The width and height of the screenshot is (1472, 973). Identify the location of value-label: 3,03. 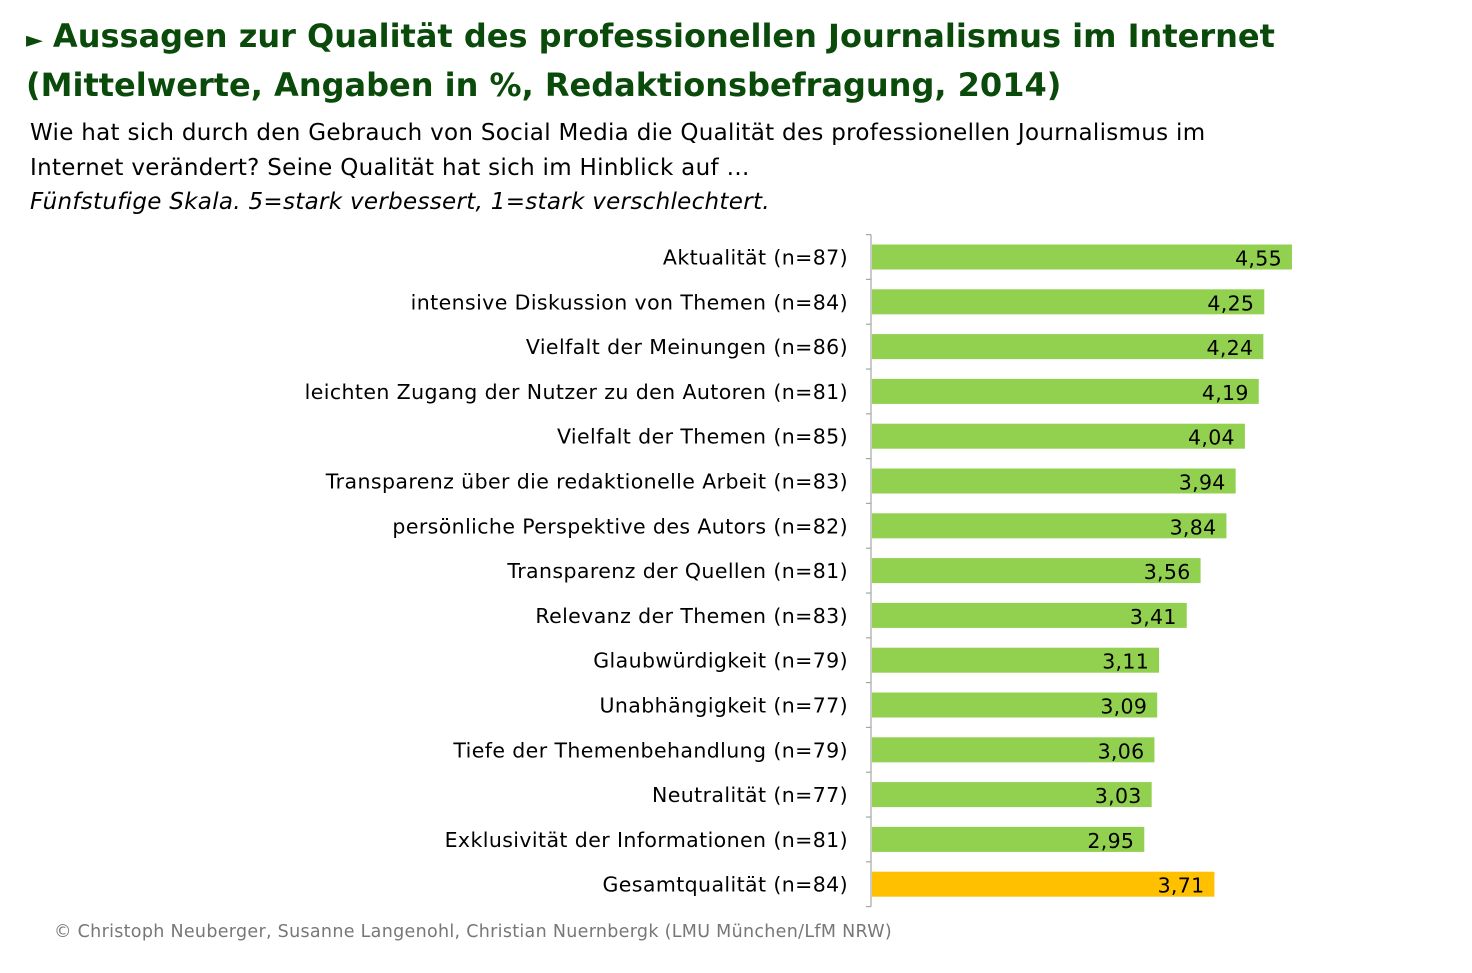
(1118, 796).